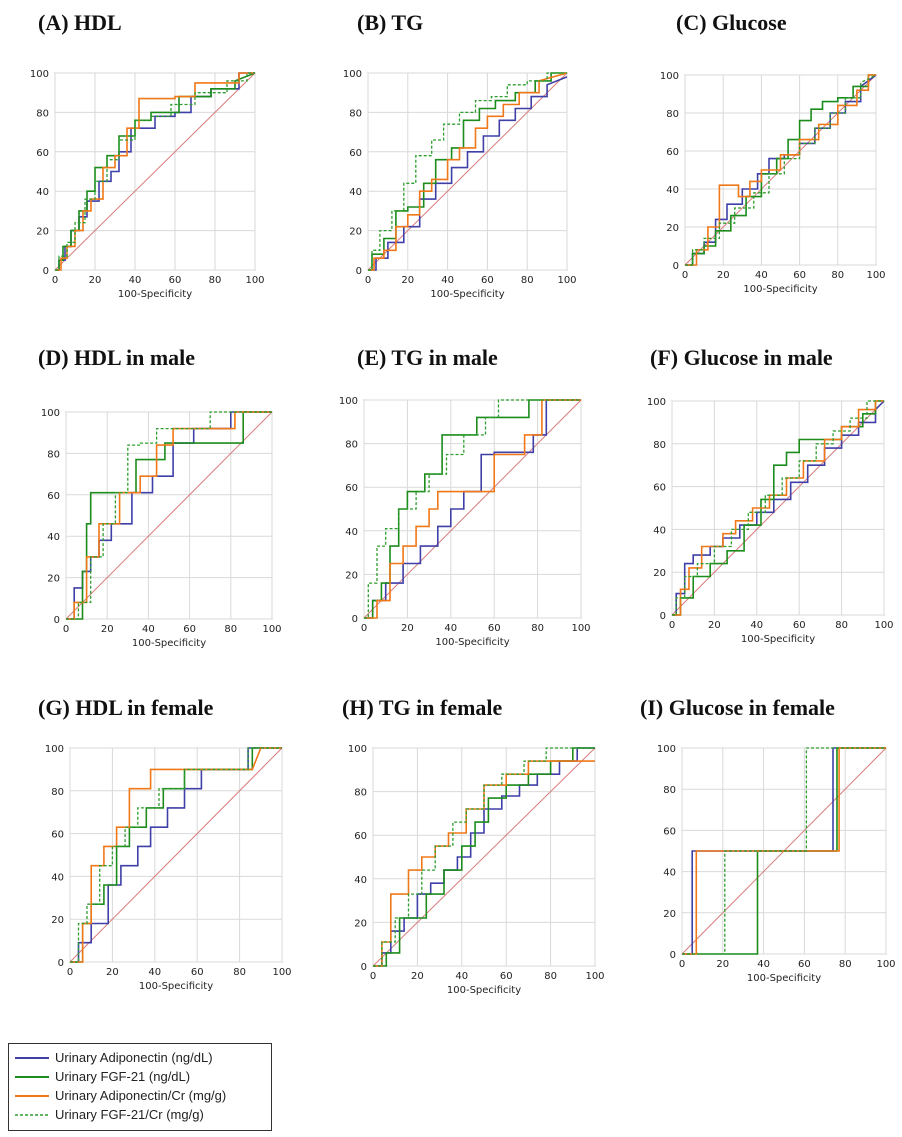 The height and width of the screenshot is (1137, 902). I want to click on legend-item-adiponectin: Urinary Adiponectin (ng/dL), so click(140, 1057).